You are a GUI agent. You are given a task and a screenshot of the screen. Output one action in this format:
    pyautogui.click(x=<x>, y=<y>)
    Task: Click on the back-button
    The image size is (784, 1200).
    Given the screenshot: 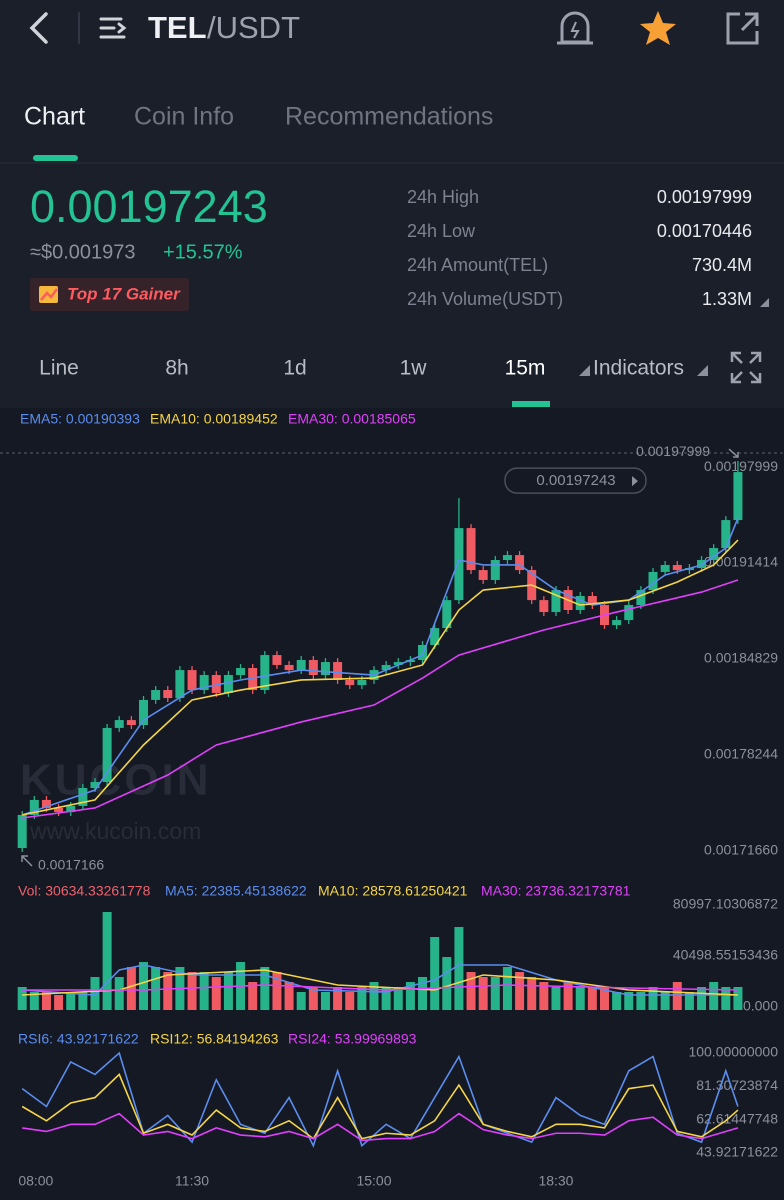 What is the action you would take?
    pyautogui.click(x=38, y=28)
    